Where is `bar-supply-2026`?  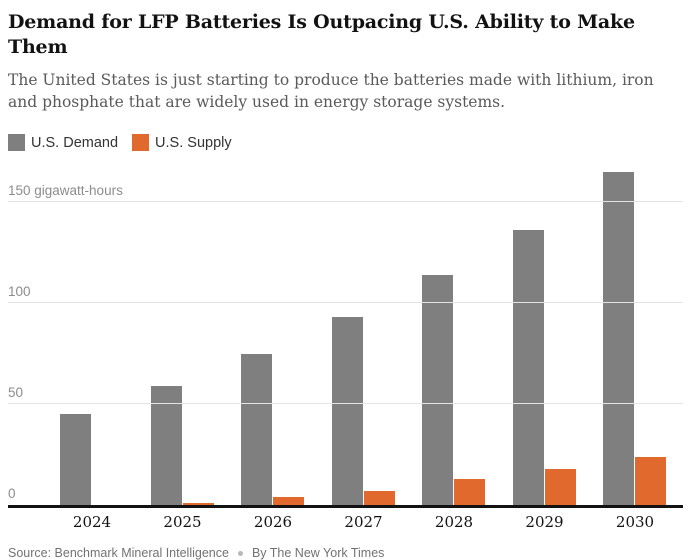 bar-supply-2026 is located at coordinates (288, 500).